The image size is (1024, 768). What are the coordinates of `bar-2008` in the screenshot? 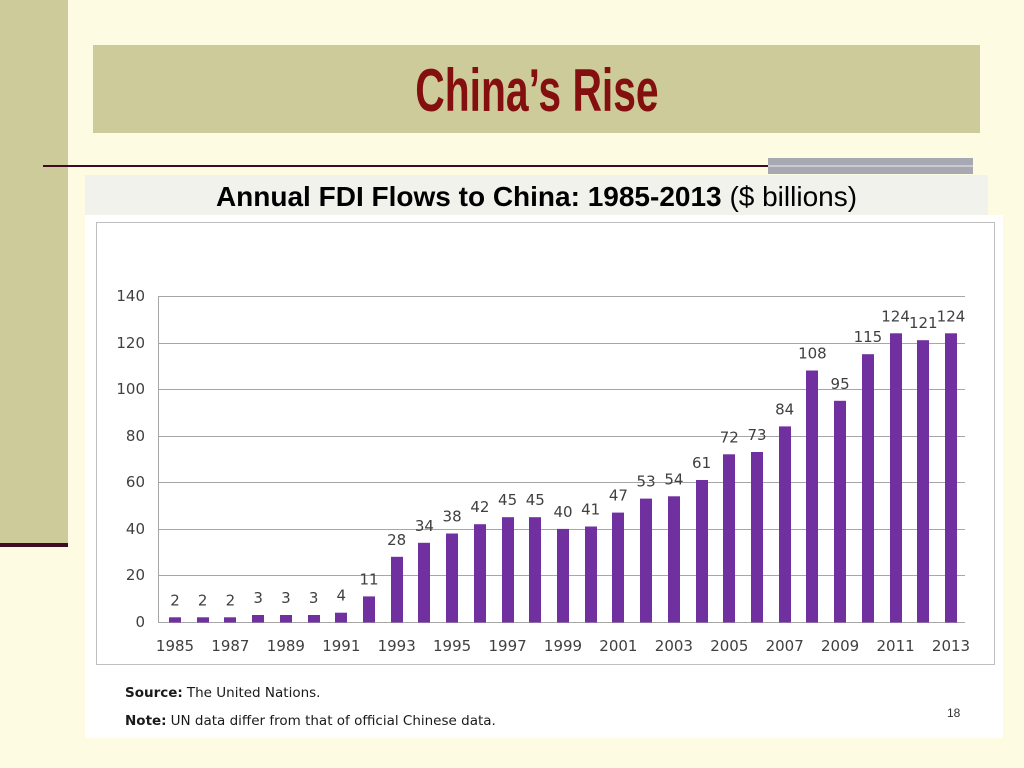 It's located at (812, 496).